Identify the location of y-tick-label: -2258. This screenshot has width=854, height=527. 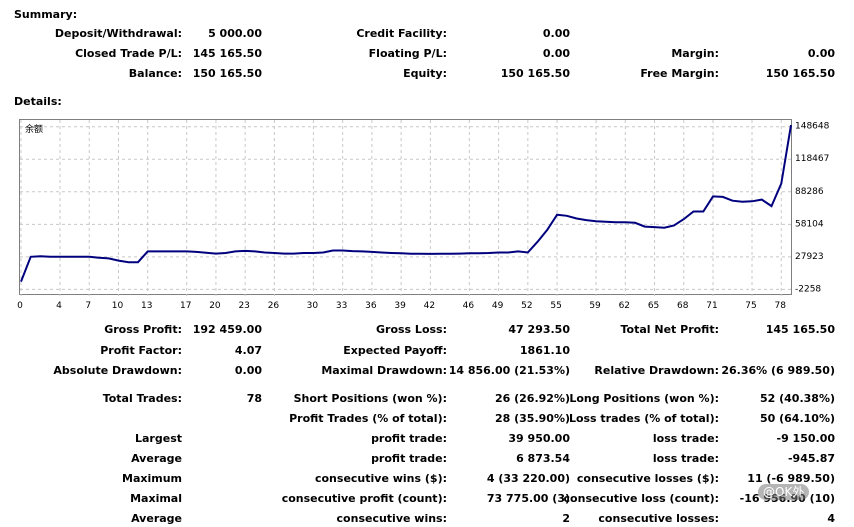
(808, 289).